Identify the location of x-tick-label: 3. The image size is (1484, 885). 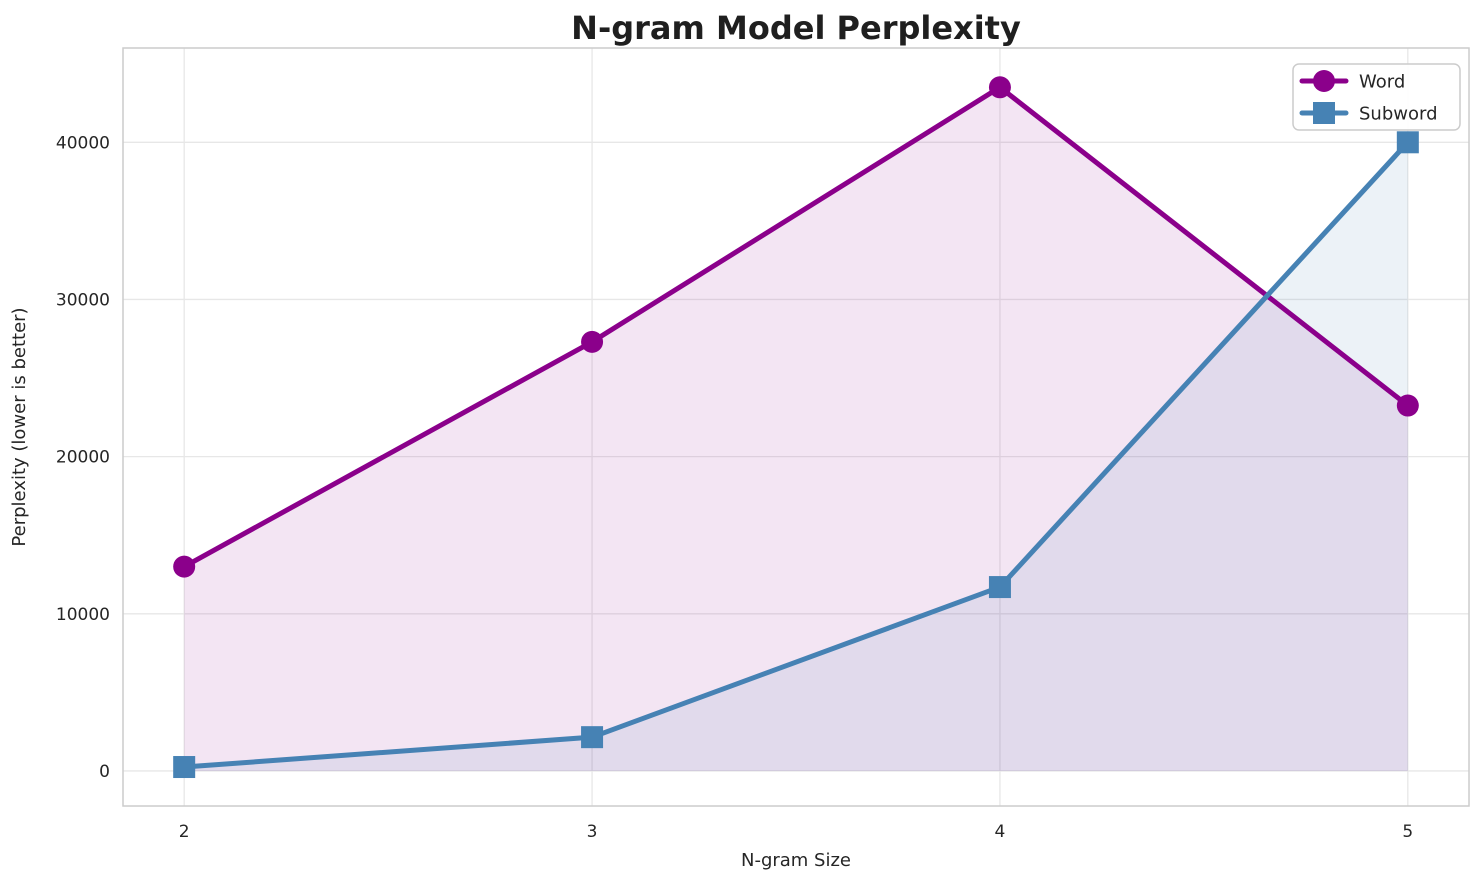
(592, 832).